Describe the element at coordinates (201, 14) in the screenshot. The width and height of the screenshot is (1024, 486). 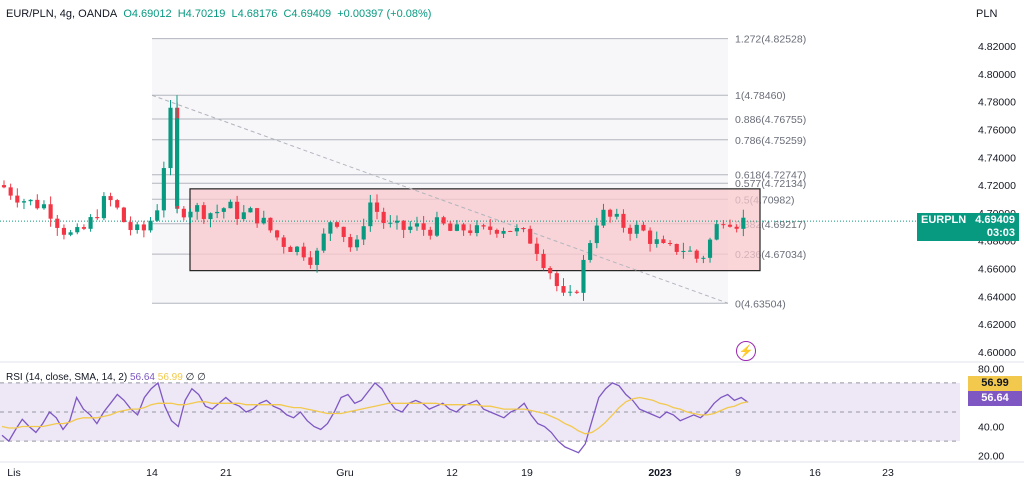
I see `high-value: H4.70219` at that location.